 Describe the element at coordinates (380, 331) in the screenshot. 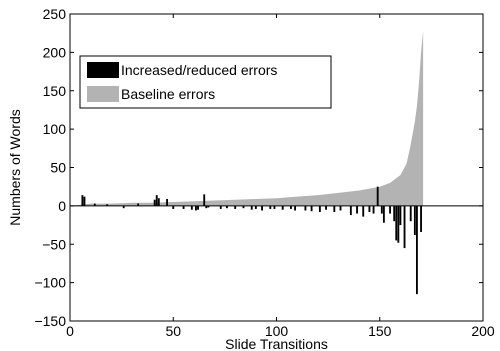

I see `x-tick-label: 150` at that location.